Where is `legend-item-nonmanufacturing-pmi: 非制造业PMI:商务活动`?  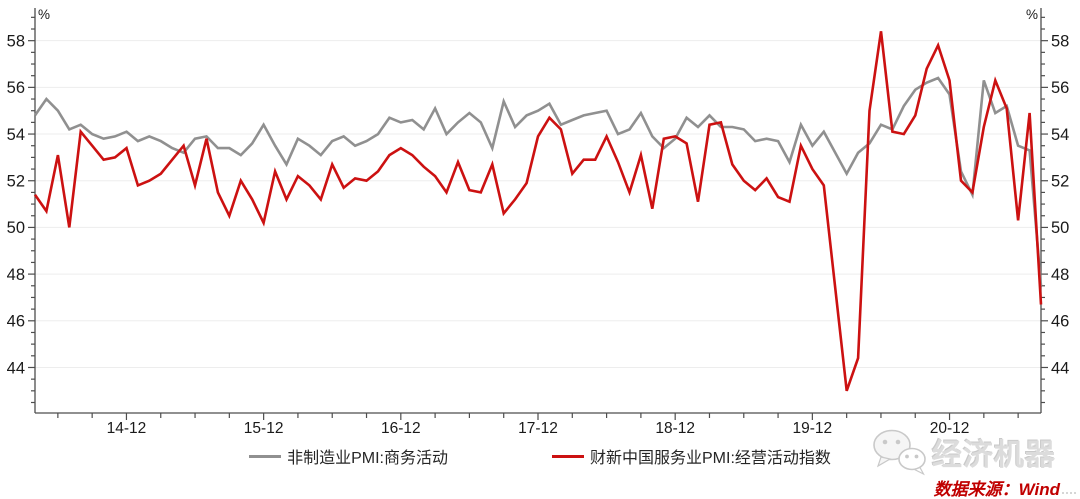 legend-item-nonmanufacturing-pmi: 非制造业PMI:商务活动 is located at coordinates (348, 456).